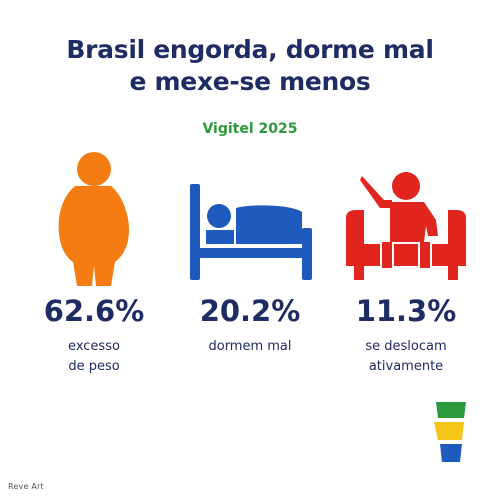  I want to click on stat-active-commute: 11.3% se deslocam ativamente, so click(406, 335).